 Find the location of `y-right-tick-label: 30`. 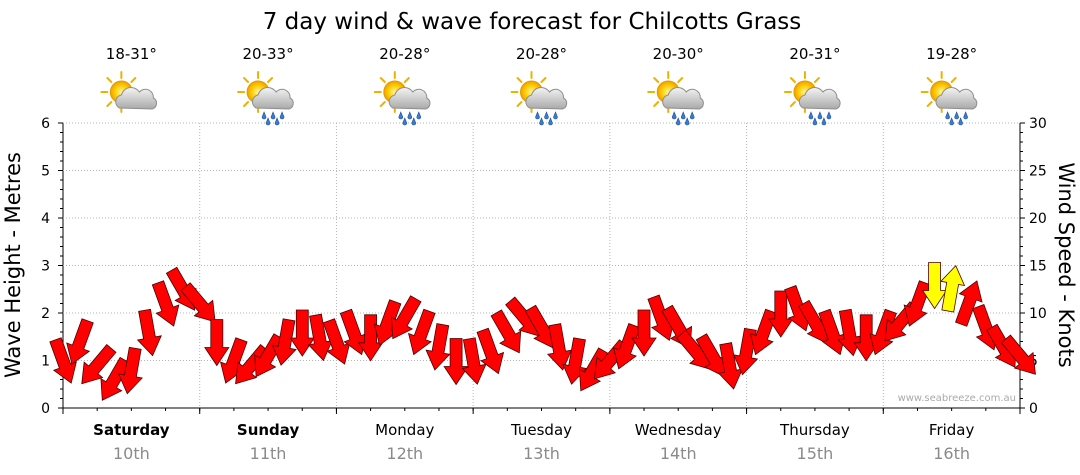

y-right-tick-label: 30 is located at coordinates (1038, 124).